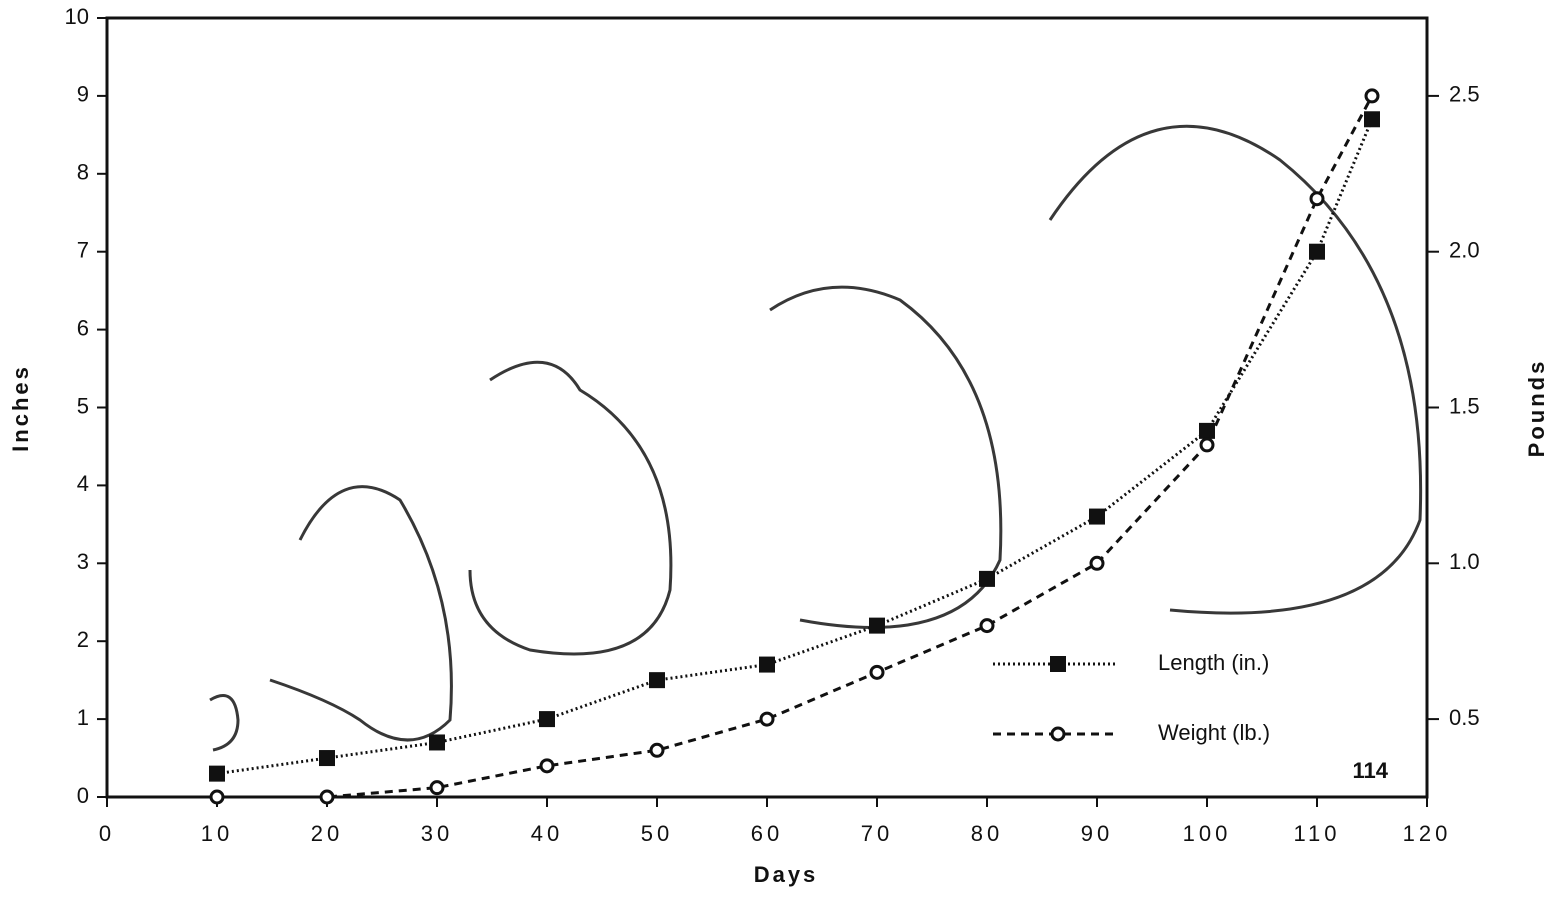 The width and height of the screenshot is (1560, 898). I want to click on x-tick-label: 10, so click(217, 833).